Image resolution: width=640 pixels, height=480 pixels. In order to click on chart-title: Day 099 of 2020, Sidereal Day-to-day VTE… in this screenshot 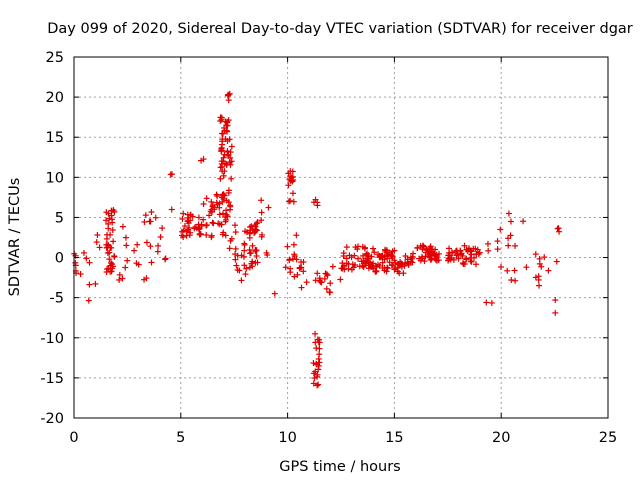, I will do `click(340, 29)`.